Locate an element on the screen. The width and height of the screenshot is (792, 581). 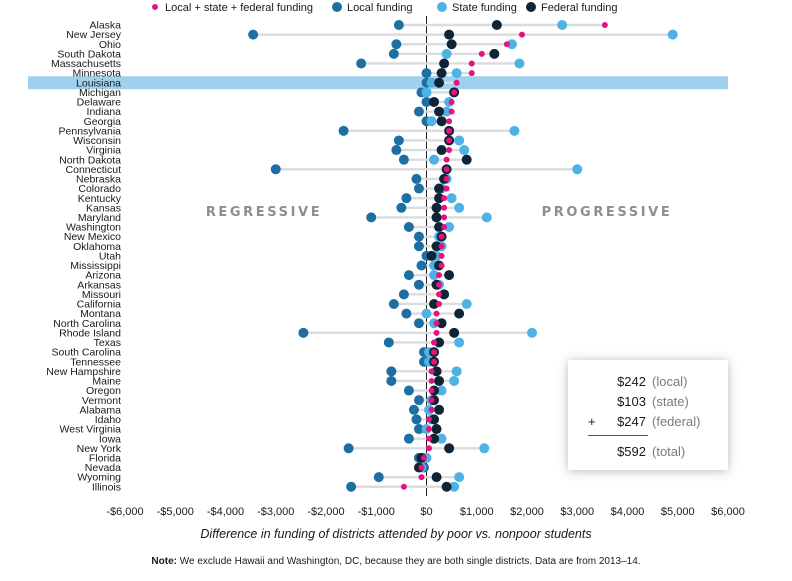
state-label: Massachusetts is located at coordinates (86, 64).